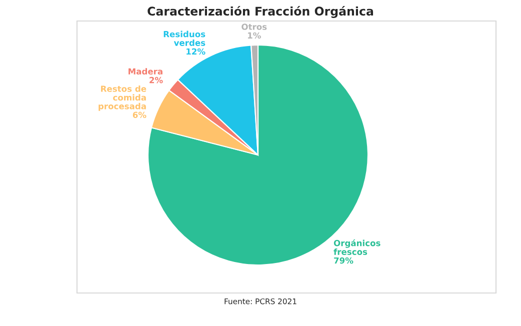 The width and height of the screenshot is (521, 326). Describe the element at coordinates (344, 260) in the screenshot. I see `data-label: 79%` at that location.